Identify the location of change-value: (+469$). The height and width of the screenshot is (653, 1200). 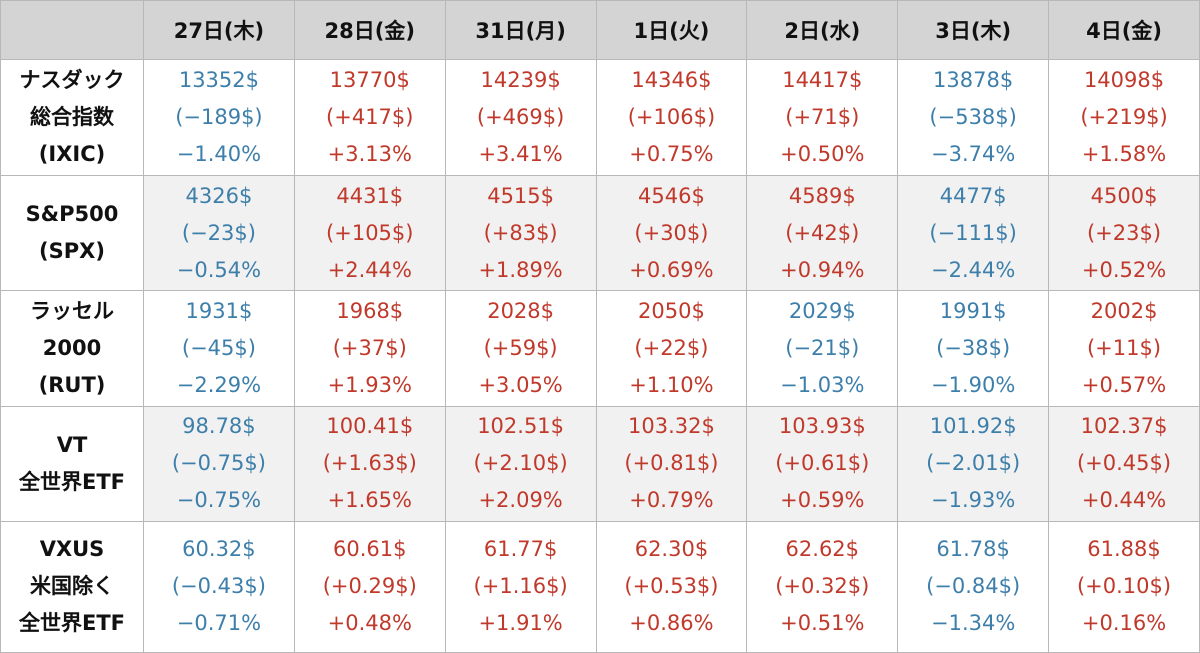
(520, 117).